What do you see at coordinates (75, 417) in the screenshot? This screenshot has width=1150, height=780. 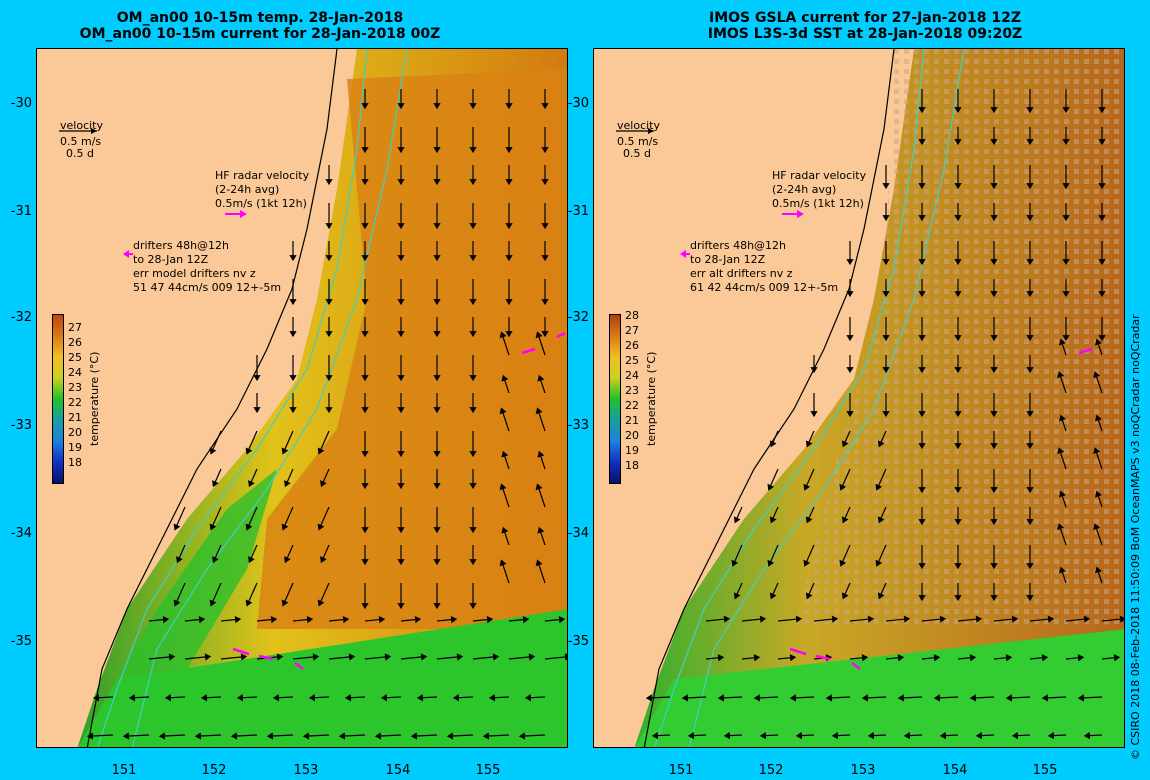 I see `colorbar-tick: 21` at bounding box center [75, 417].